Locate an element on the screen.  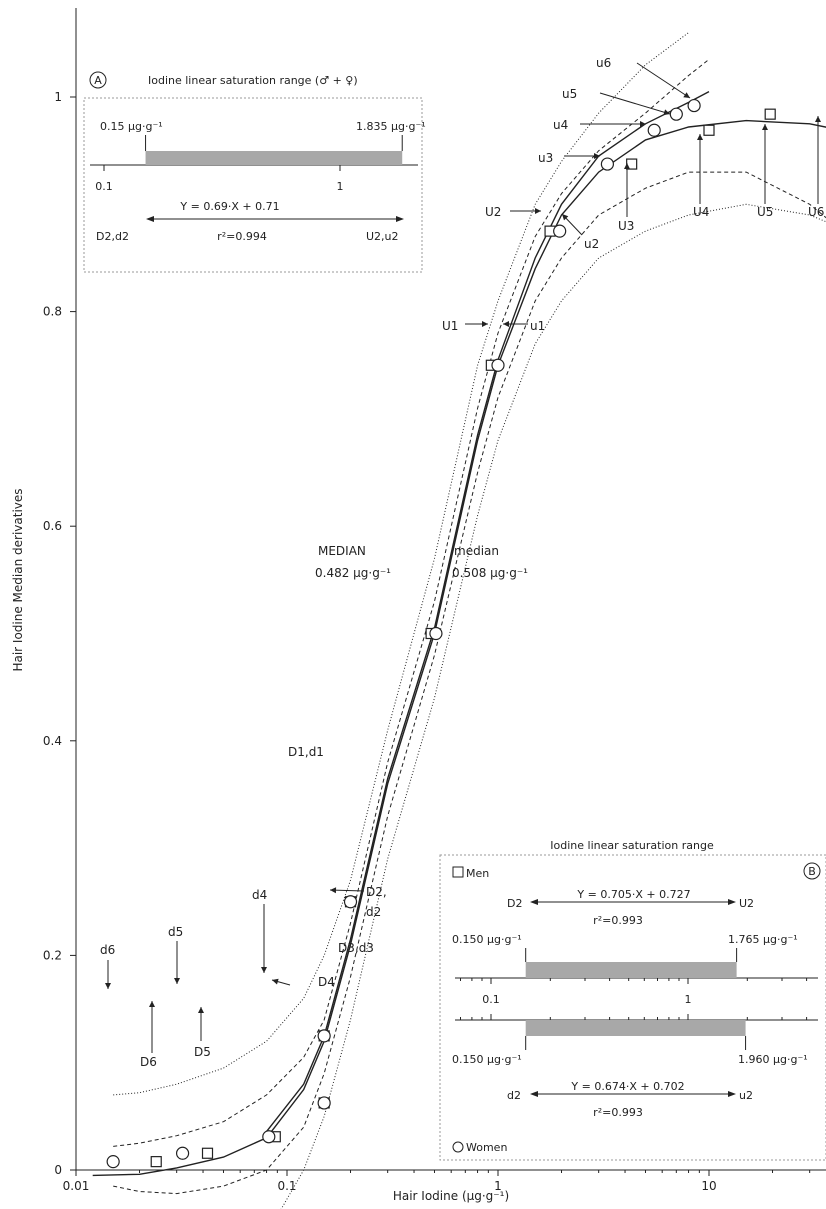
inset-b-men-low-label: 0.150 µg·g⁻¹ is located at coordinates (487, 939).